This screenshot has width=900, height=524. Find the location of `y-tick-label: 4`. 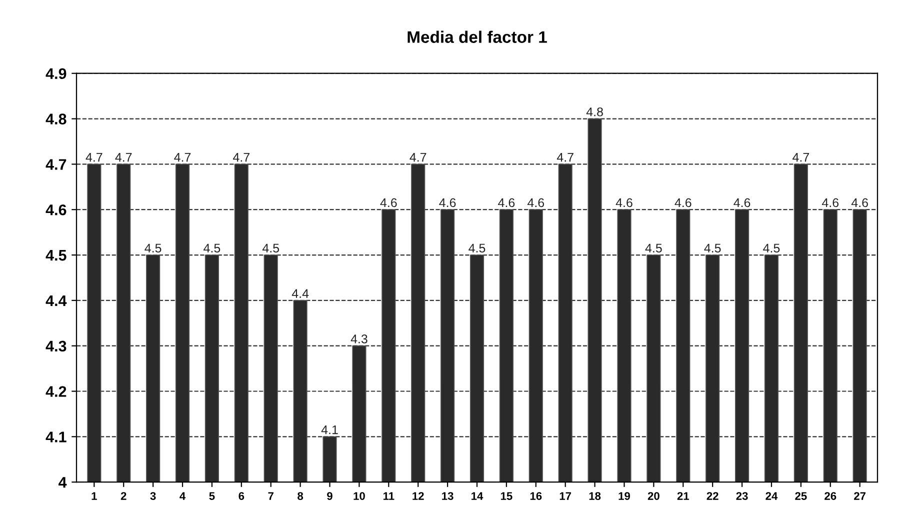

y-tick-label: 4 is located at coordinates (62, 482).